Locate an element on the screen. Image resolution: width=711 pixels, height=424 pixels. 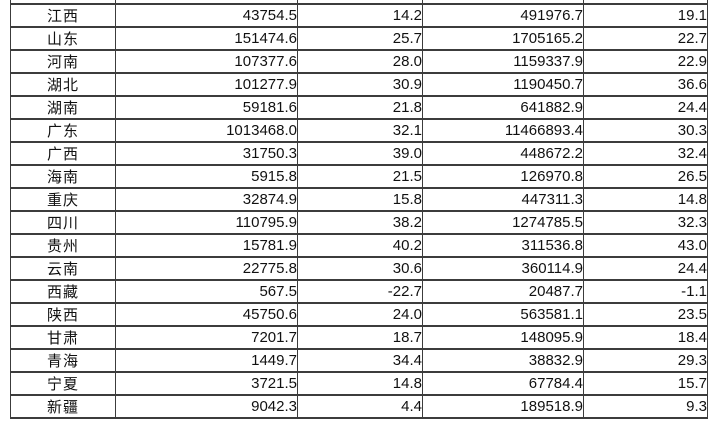
growth2-cell: 32.4 is located at coordinates (645, 153).